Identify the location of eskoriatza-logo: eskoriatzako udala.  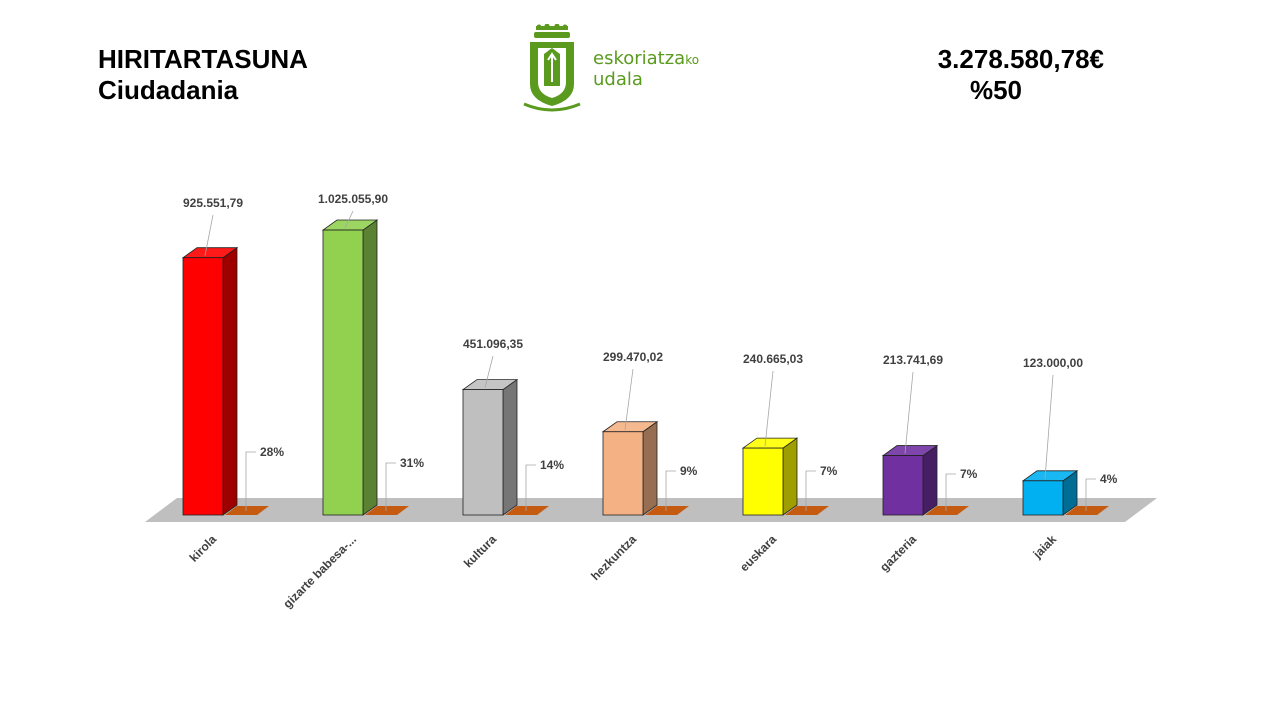
(622, 69).